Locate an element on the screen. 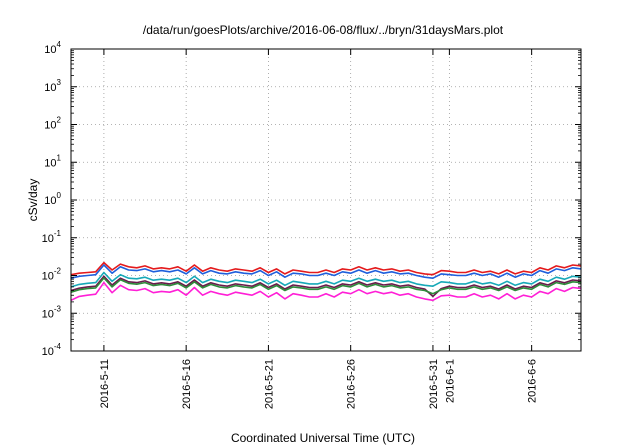 This screenshot has width=640, height=448. y-tick-label: 10⁻² is located at coordinates (52, 275).